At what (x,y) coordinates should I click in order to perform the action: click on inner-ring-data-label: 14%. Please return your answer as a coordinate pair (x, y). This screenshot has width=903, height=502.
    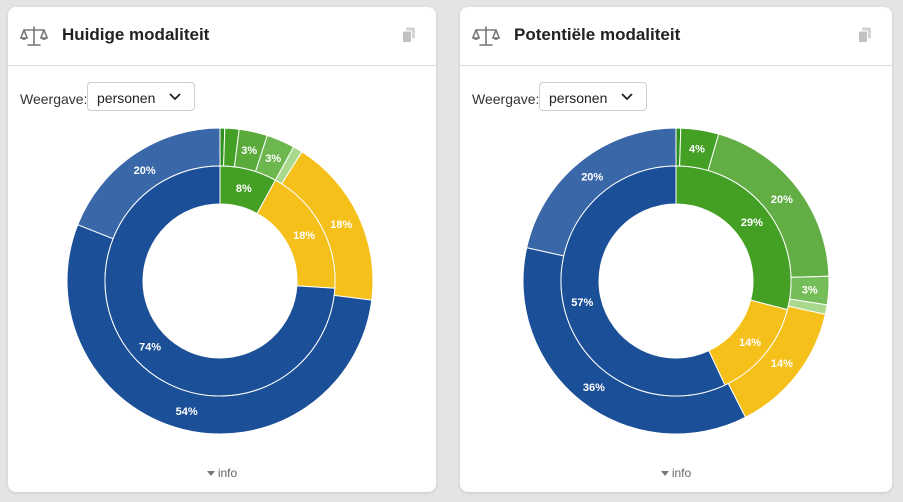
    Looking at the image, I should click on (750, 343).